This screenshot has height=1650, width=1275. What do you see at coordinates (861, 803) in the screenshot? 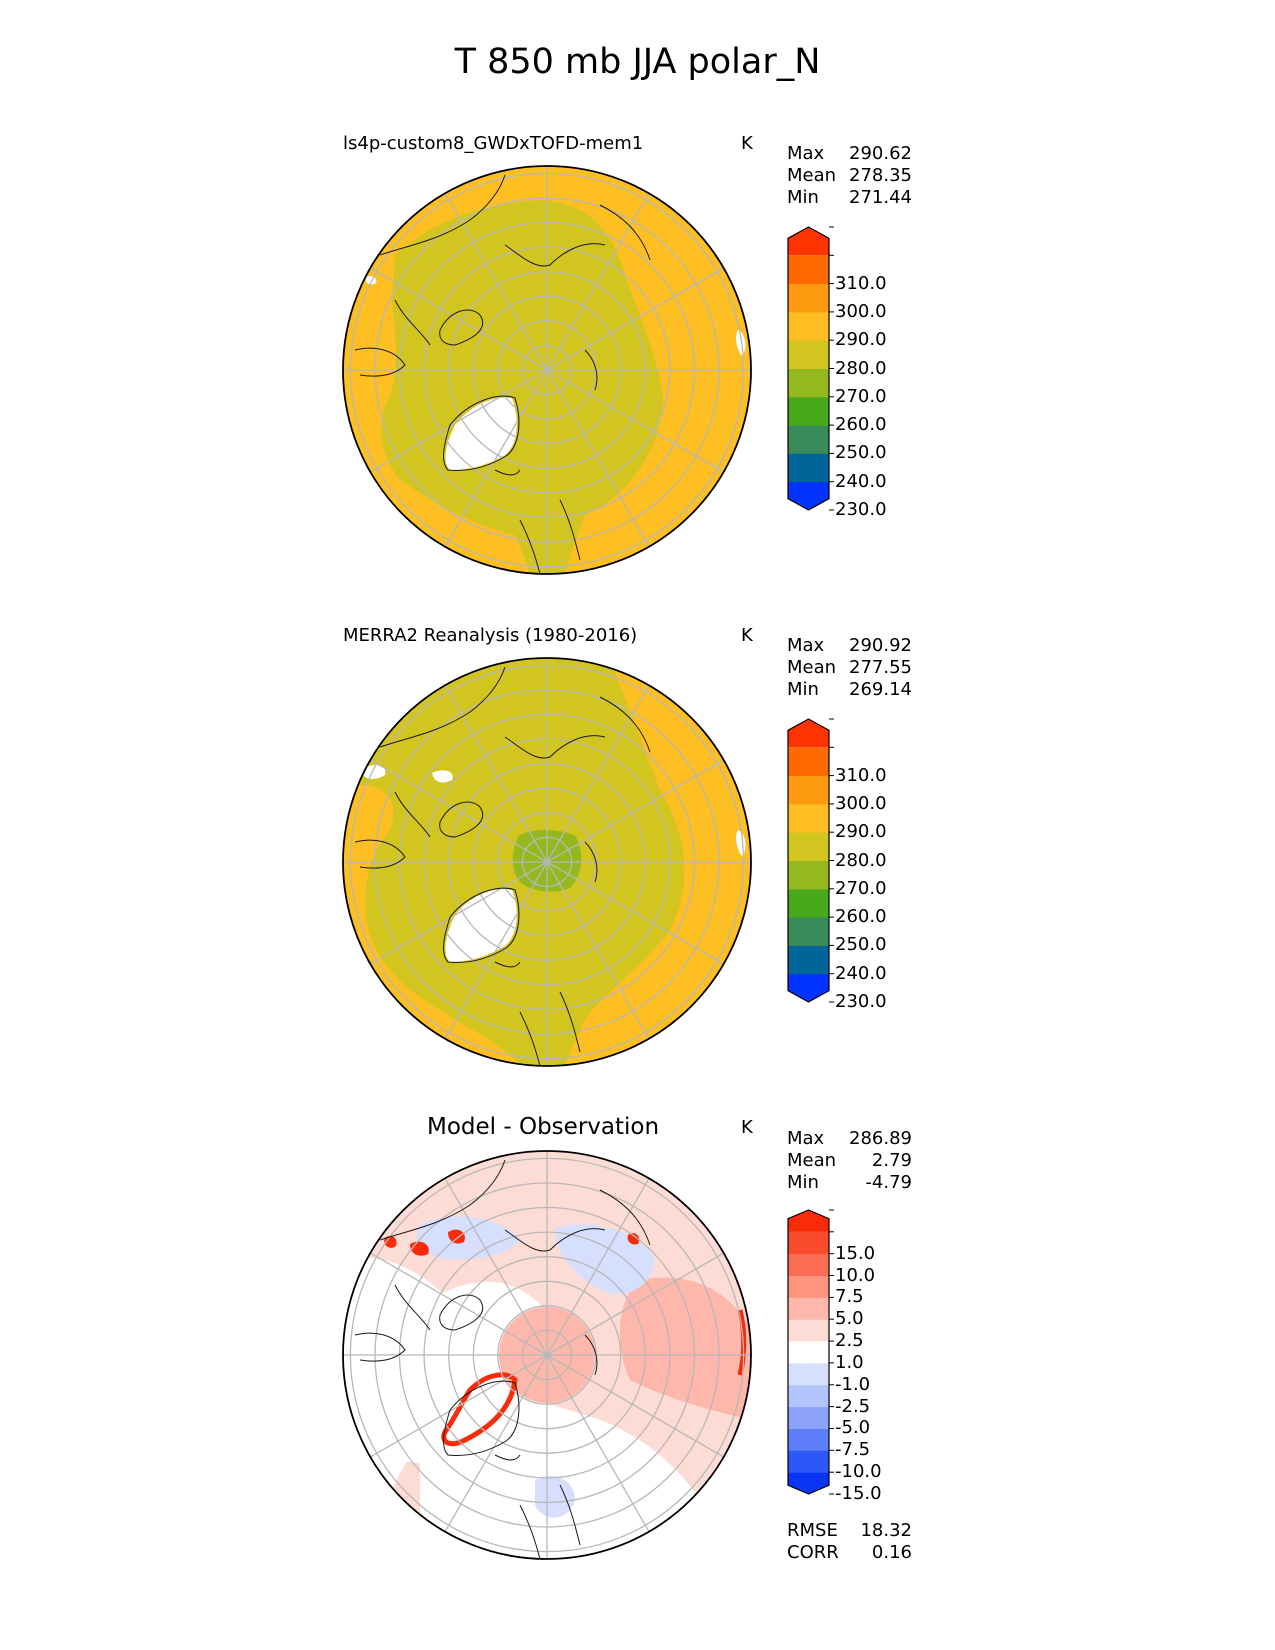
I see `colorbar-obs-tick-label: 300.0` at bounding box center [861, 803].